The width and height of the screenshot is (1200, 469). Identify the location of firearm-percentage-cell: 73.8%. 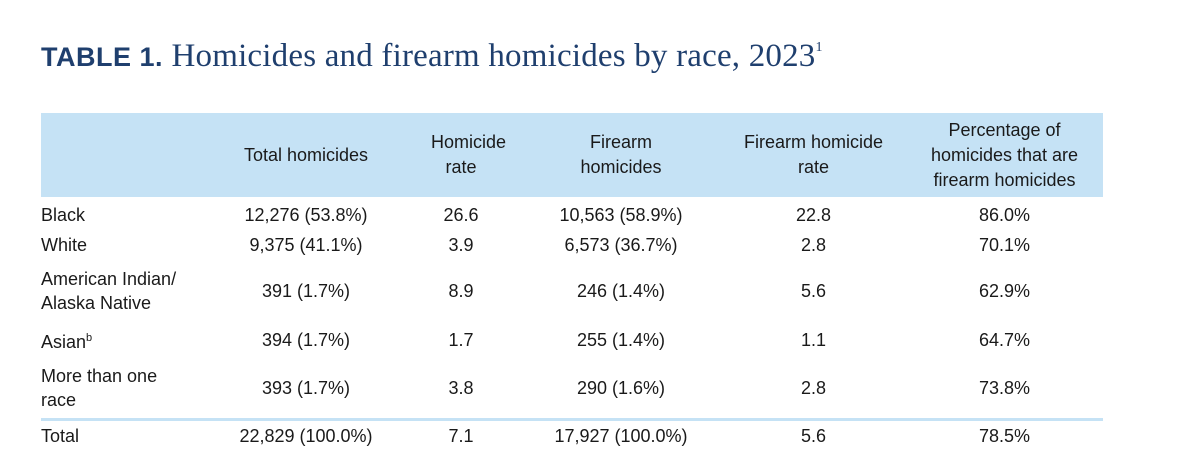
(1004, 388).